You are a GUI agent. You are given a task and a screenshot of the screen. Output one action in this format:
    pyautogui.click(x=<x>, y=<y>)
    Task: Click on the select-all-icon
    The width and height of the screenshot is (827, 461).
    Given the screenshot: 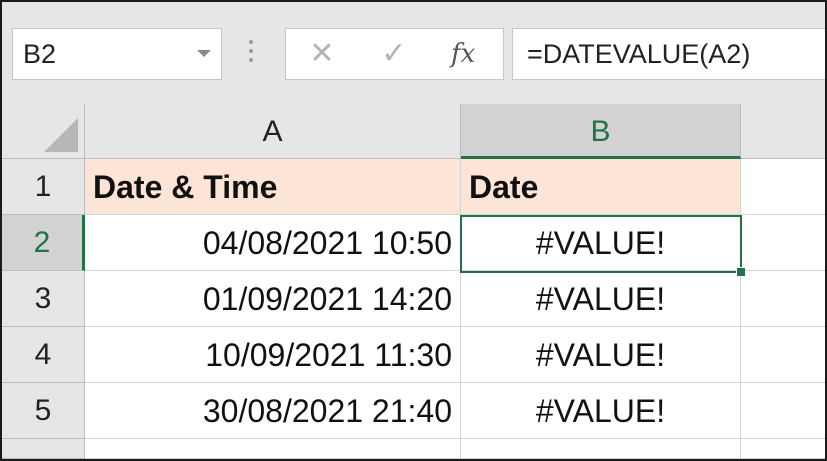 What is the action you would take?
    pyautogui.click(x=61, y=135)
    